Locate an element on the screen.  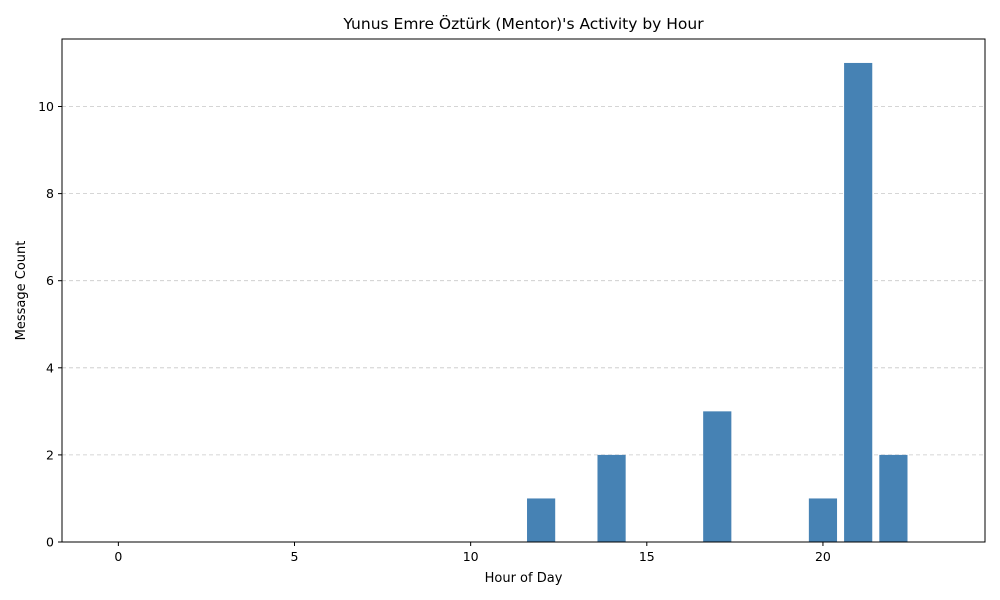
x-axis-label: Hour of Day is located at coordinates (524, 578).